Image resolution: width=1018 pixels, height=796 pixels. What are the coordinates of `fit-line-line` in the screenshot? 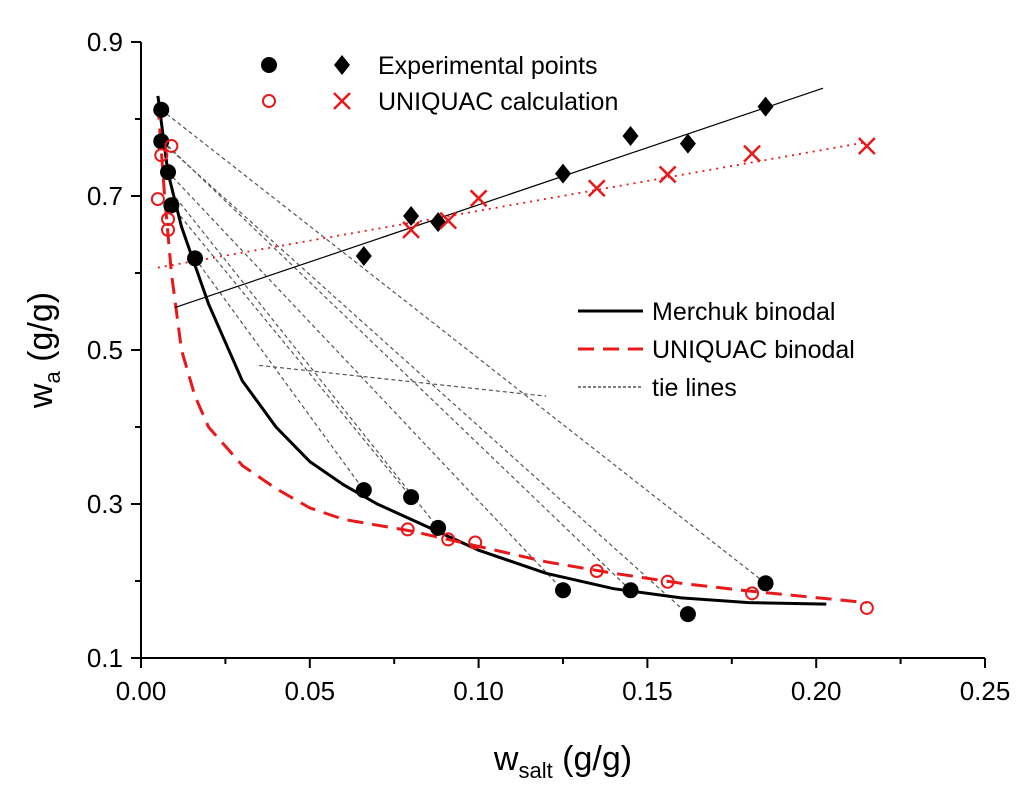 It's located at (512, 205).